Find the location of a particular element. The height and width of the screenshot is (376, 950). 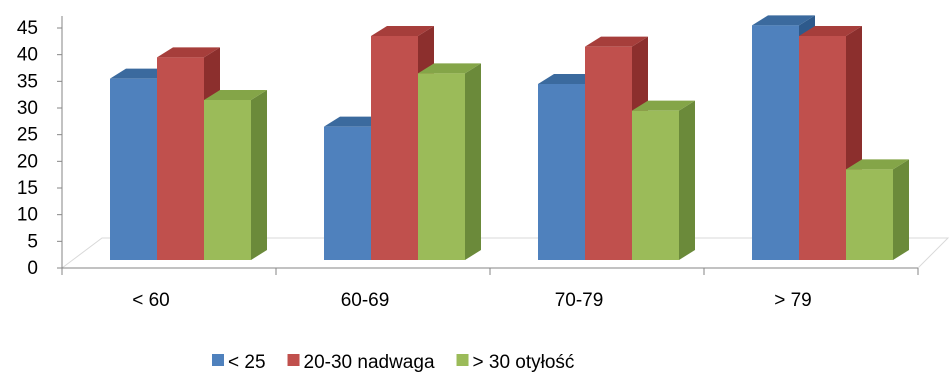

y-tick-label: 30 is located at coordinates (27, 108).